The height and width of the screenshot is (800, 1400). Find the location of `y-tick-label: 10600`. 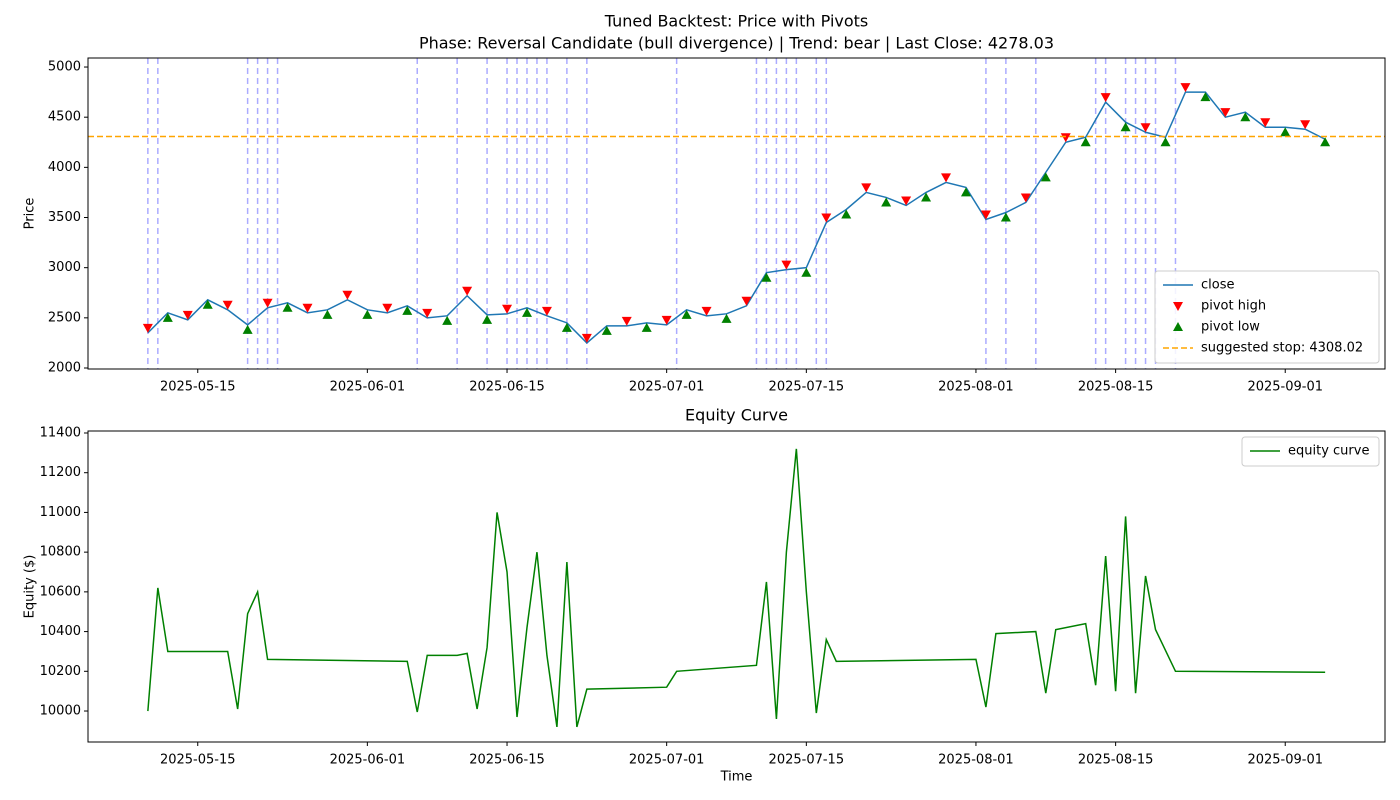

y-tick-label: 10600 is located at coordinates (60, 591).